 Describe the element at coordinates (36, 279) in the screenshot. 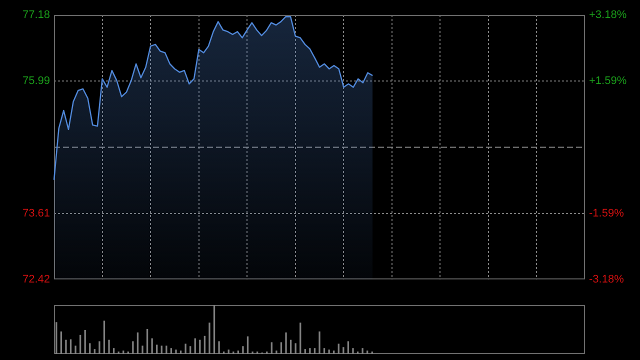

I see `y-tick-label: 72.42` at that location.